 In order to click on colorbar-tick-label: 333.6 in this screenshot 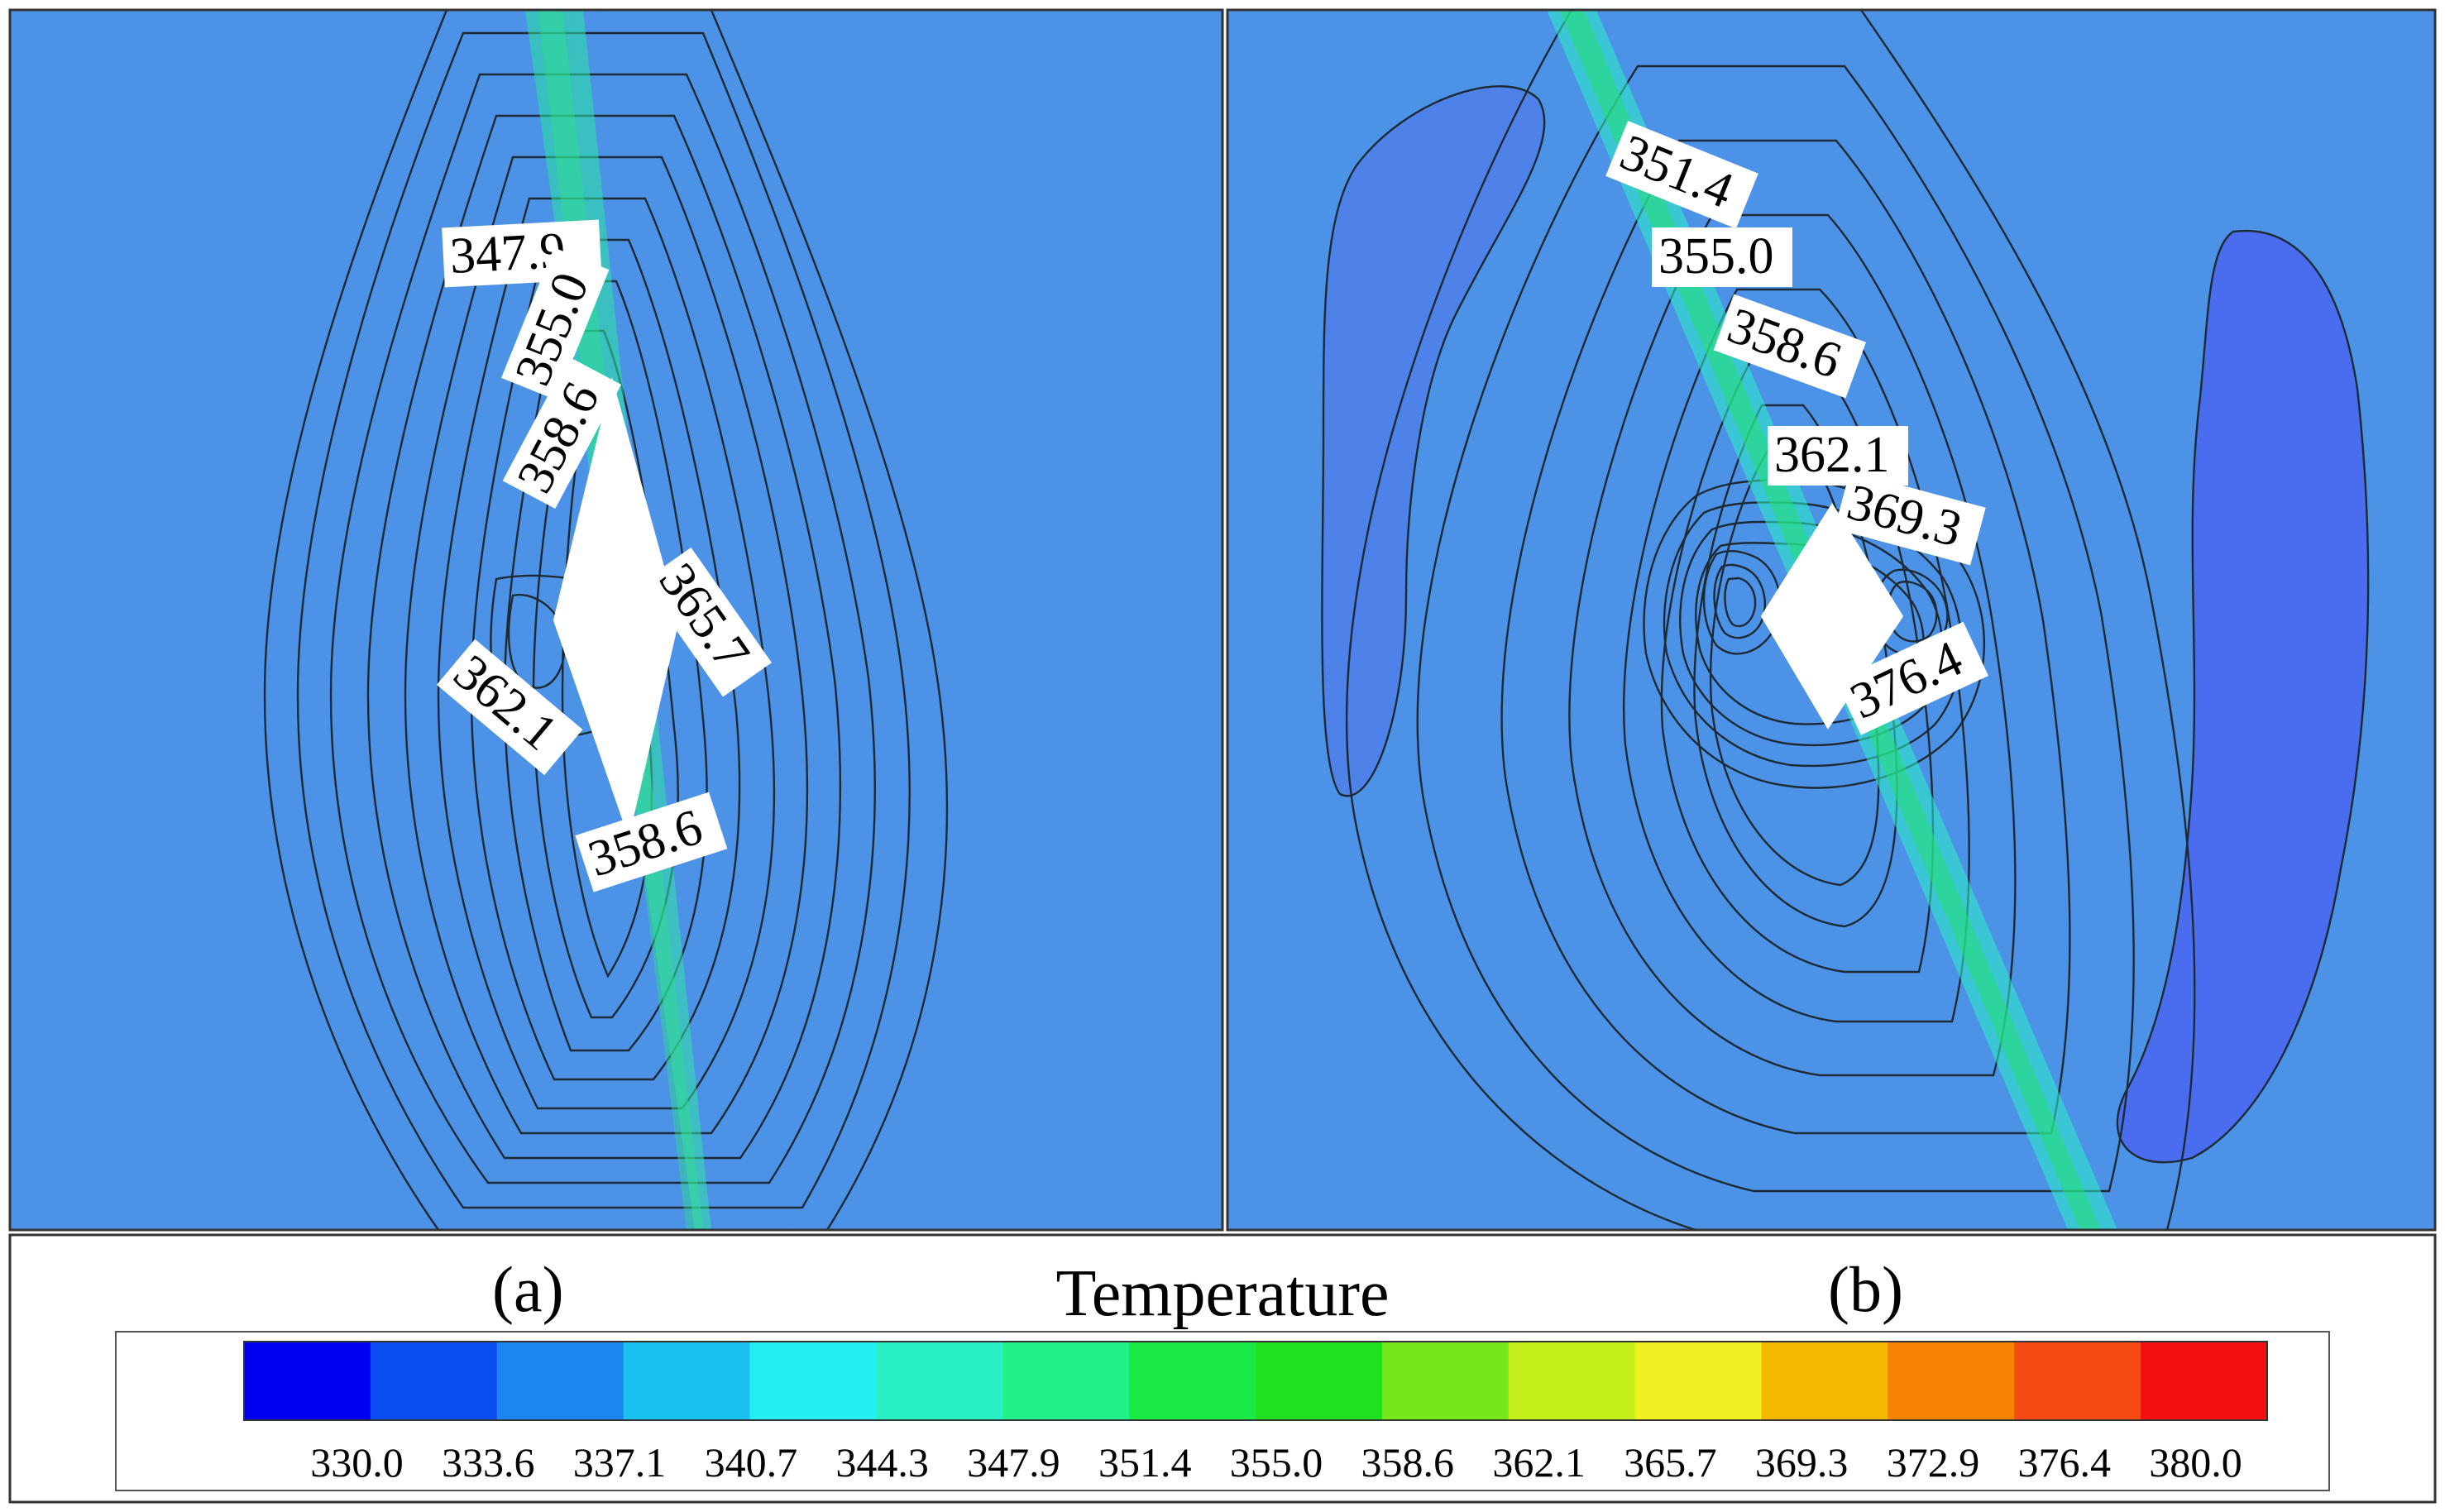, I will do `click(488, 1462)`.